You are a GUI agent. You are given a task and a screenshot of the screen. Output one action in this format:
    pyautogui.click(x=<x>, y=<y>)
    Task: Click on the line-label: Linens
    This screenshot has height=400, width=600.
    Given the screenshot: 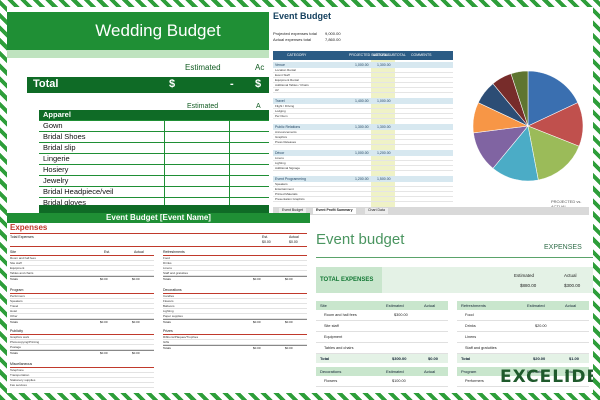 What is the action you would take?
    pyautogui.click(x=471, y=337)
    